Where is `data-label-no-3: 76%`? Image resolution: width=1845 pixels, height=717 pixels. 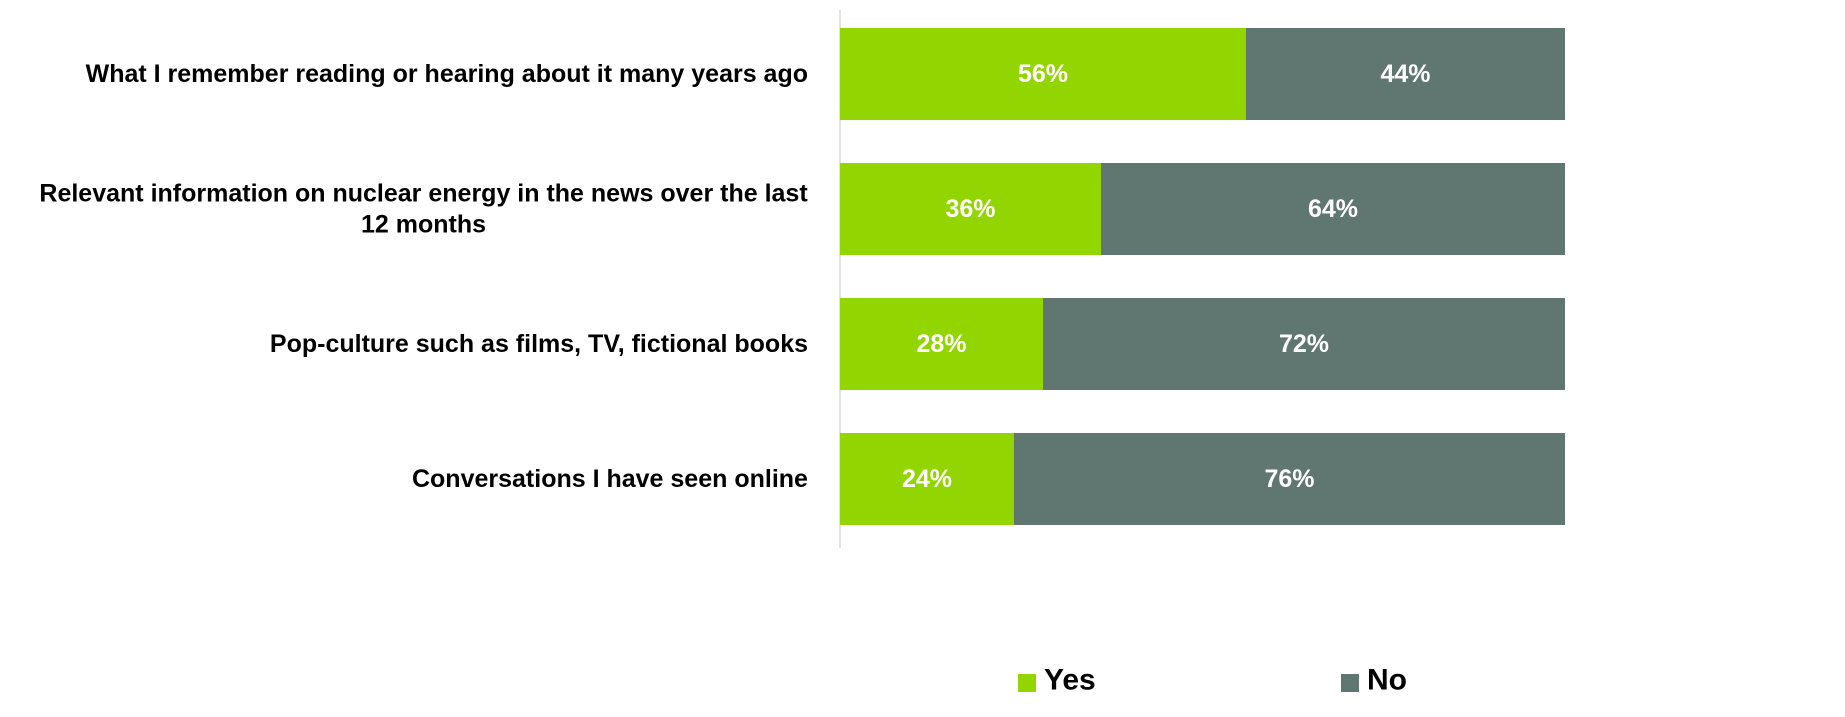 data-label-no-3: 76% is located at coordinates (1289, 479).